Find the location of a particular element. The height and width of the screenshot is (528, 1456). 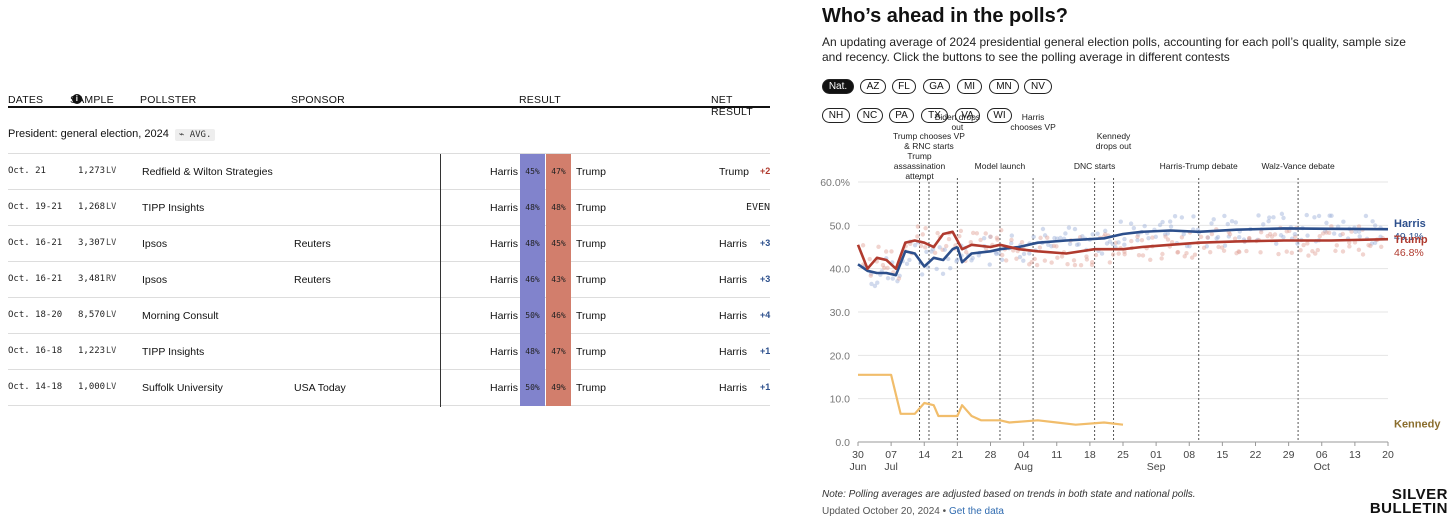

x-tick-label: 29 is located at coordinates (1289, 455).